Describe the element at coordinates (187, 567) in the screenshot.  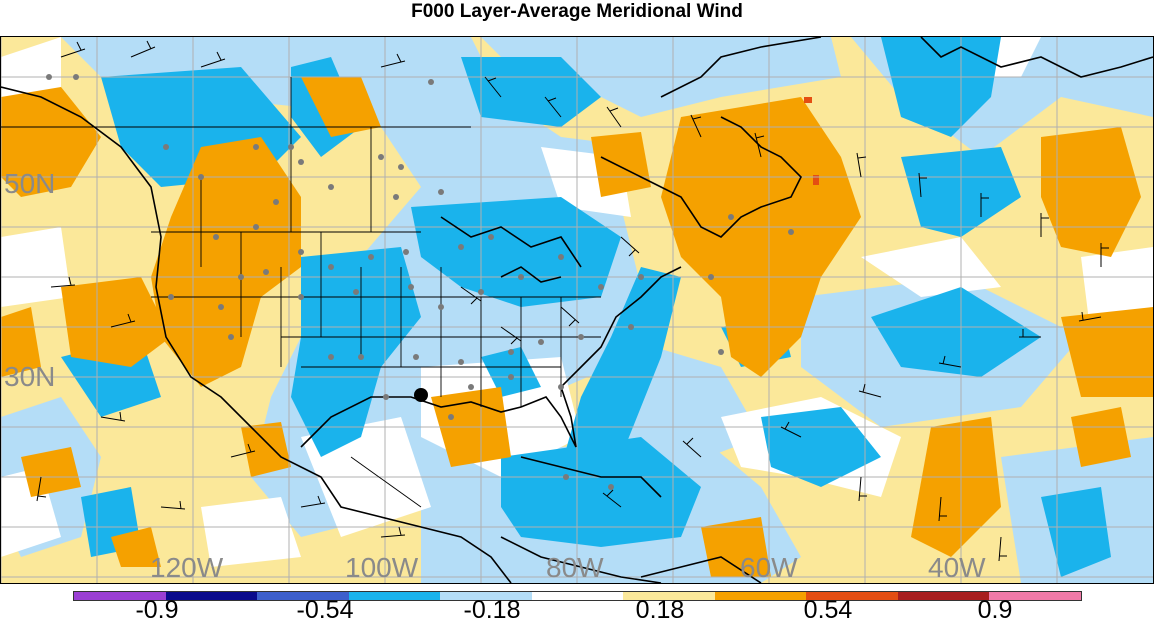
I see `lon-label-120w: 120W` at that location.